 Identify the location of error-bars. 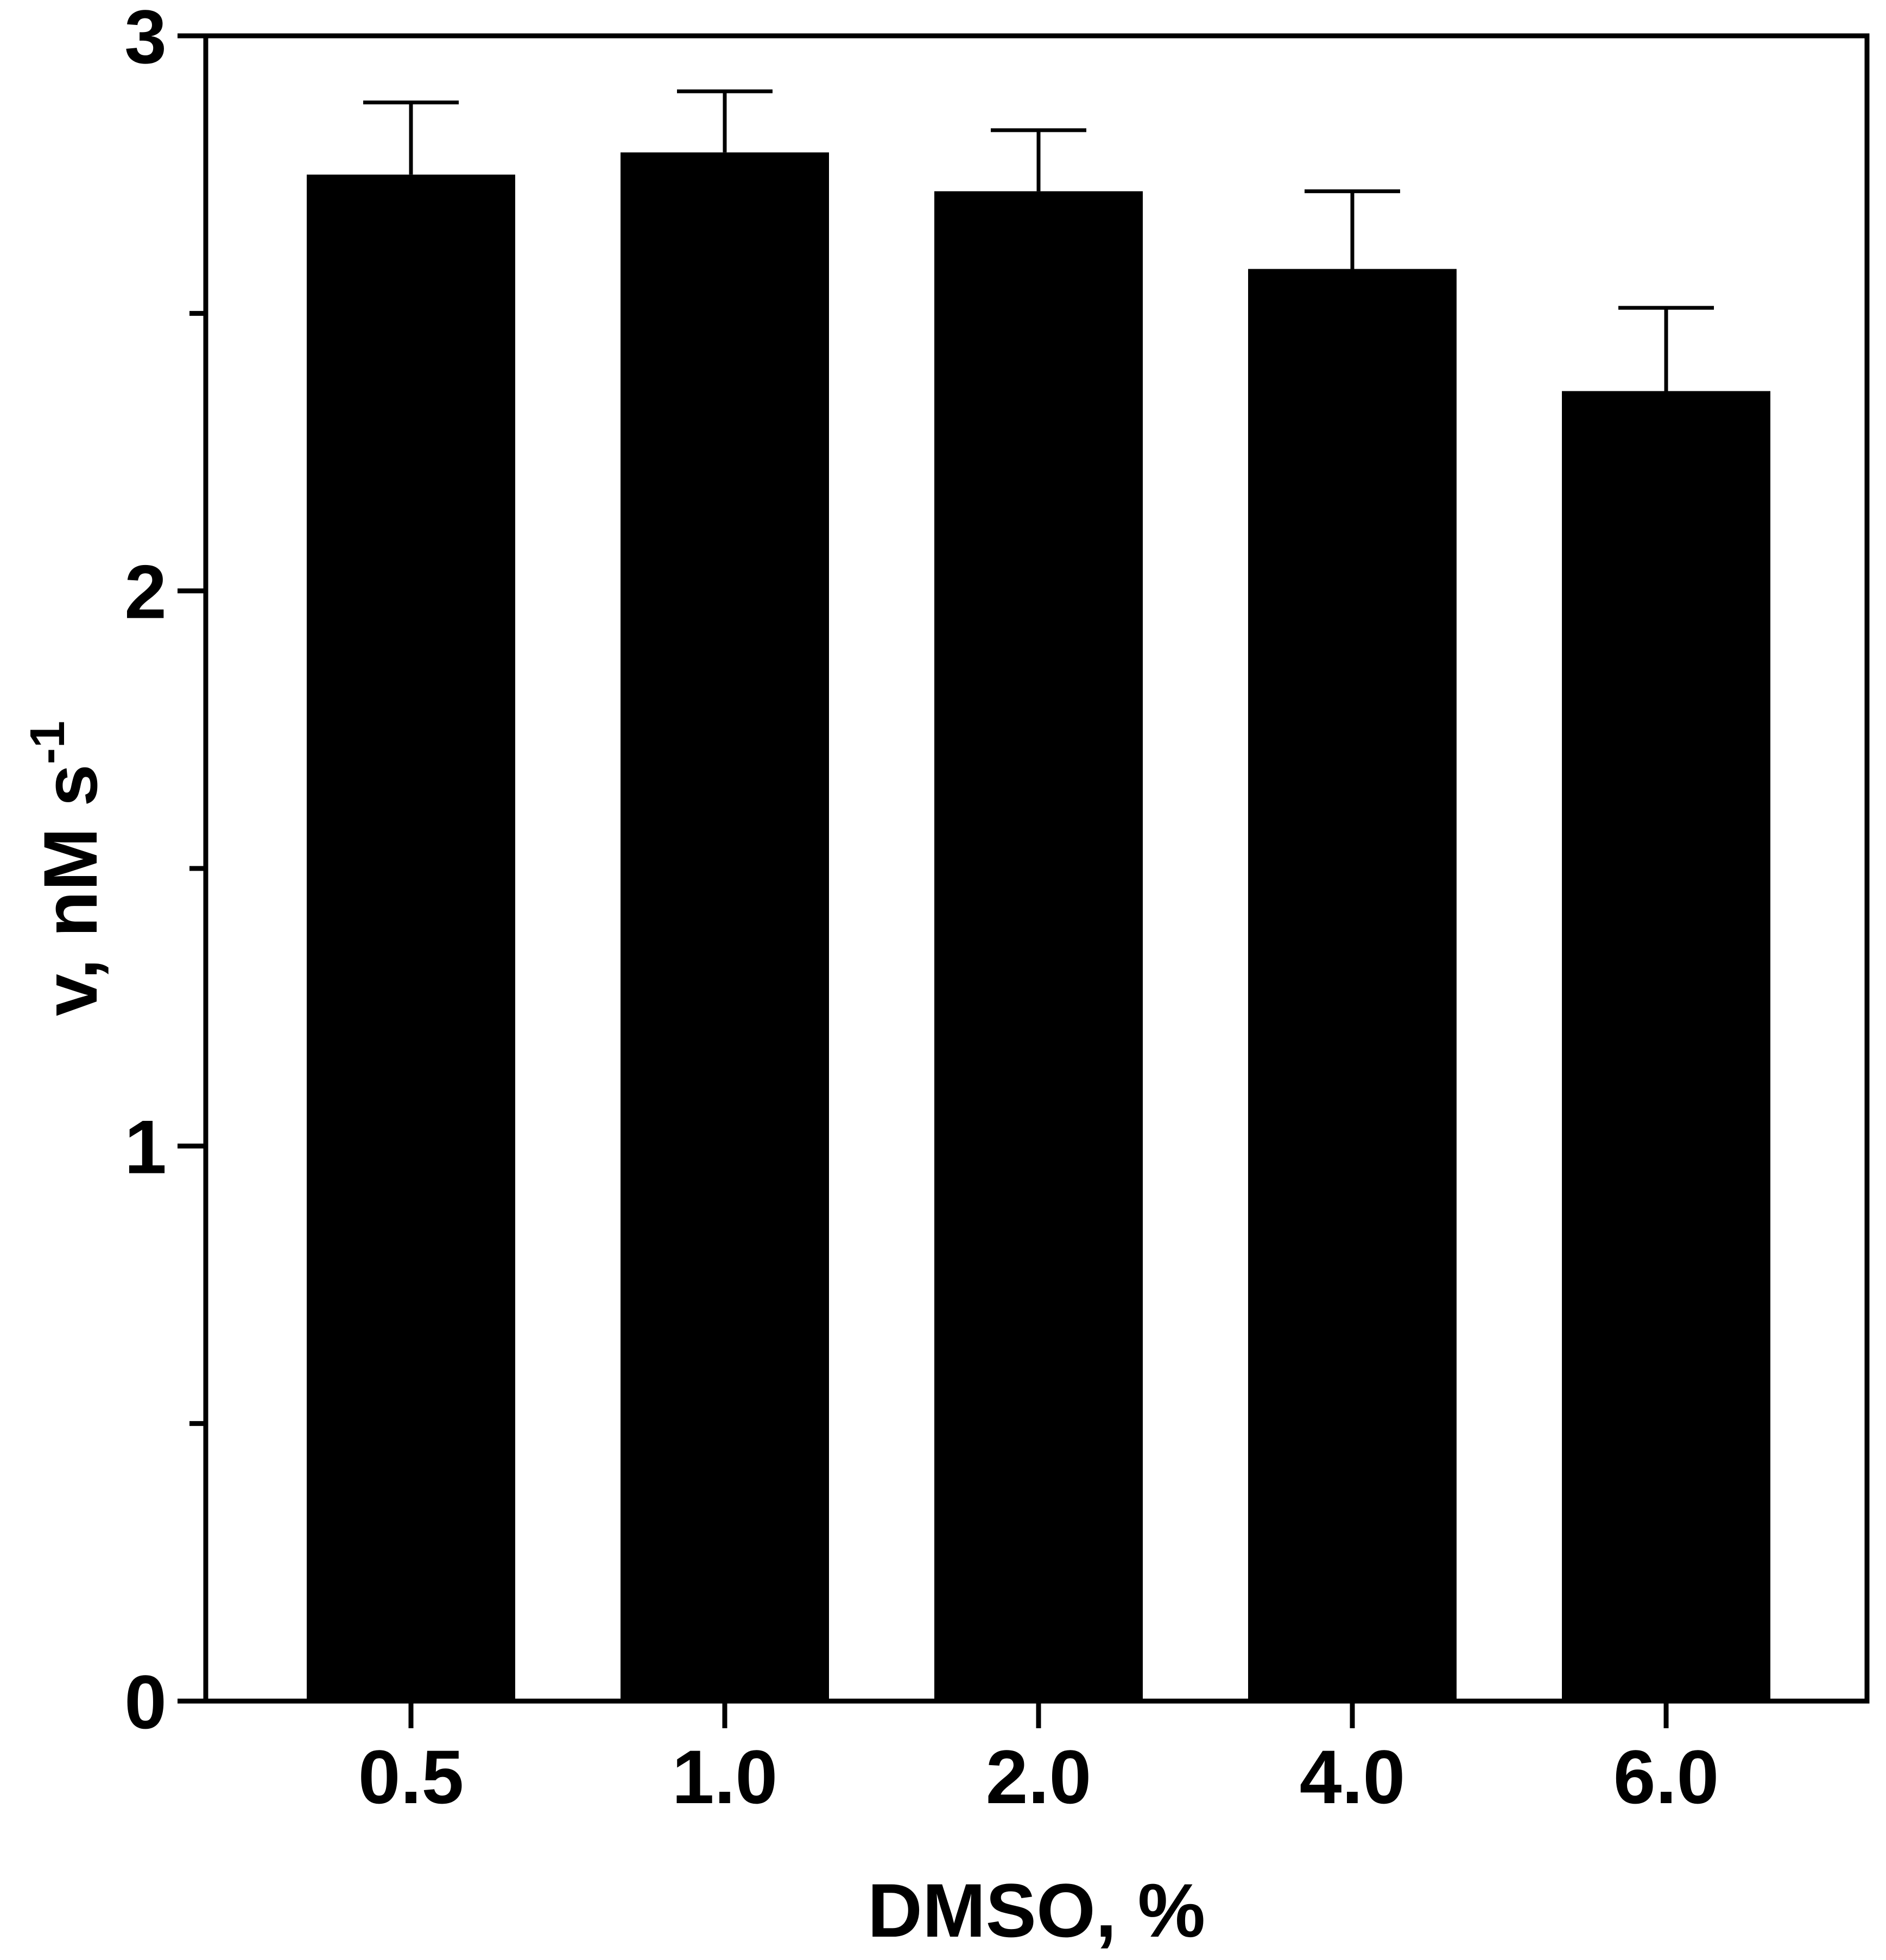
(1038, 240).